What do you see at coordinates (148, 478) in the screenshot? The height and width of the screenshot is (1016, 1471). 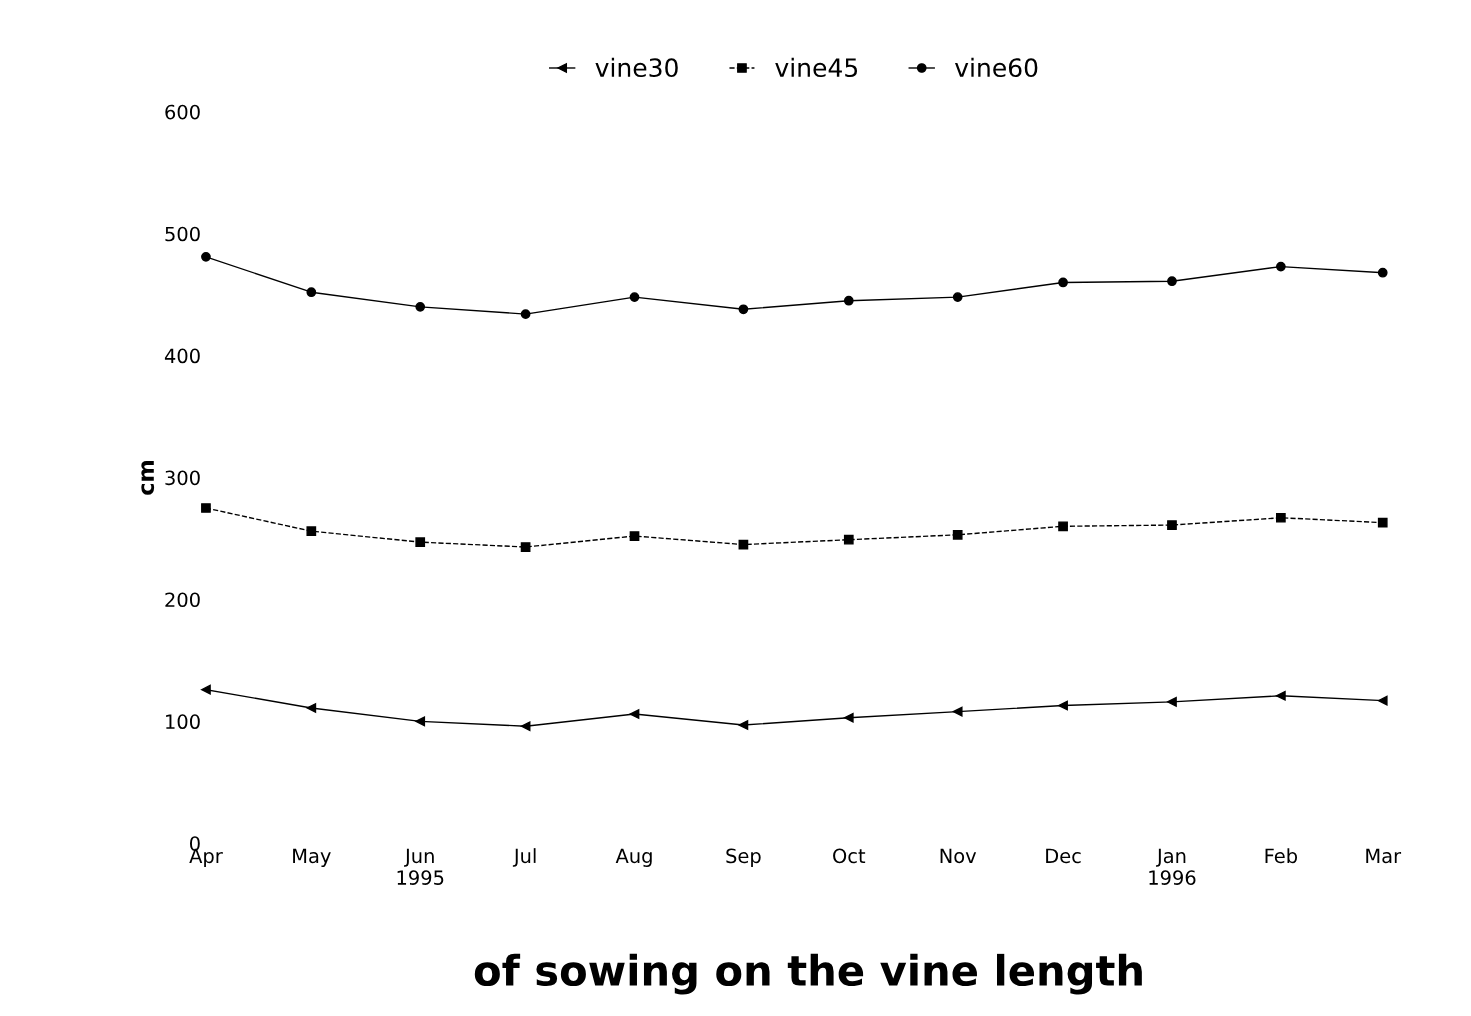 I see `y-axis-title: cm` at bounding box center [148, 478].